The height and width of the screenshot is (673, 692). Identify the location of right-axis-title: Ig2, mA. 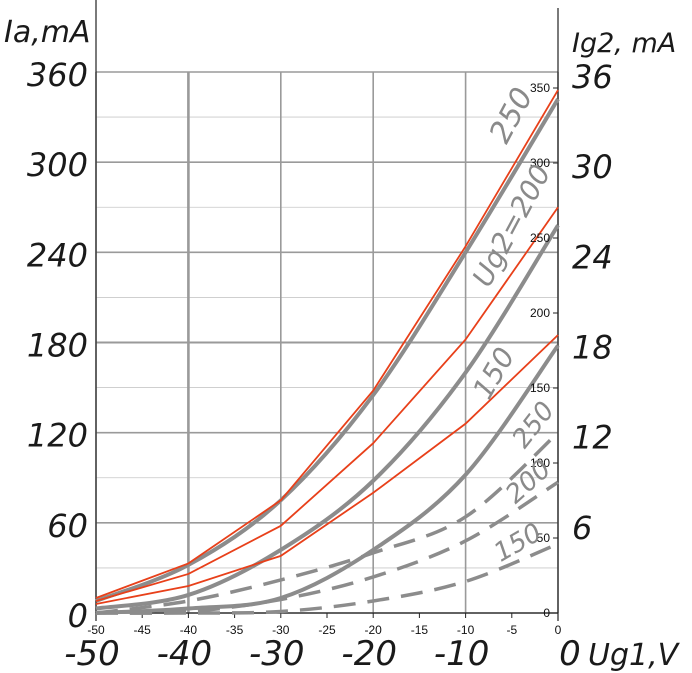
(624, 43).